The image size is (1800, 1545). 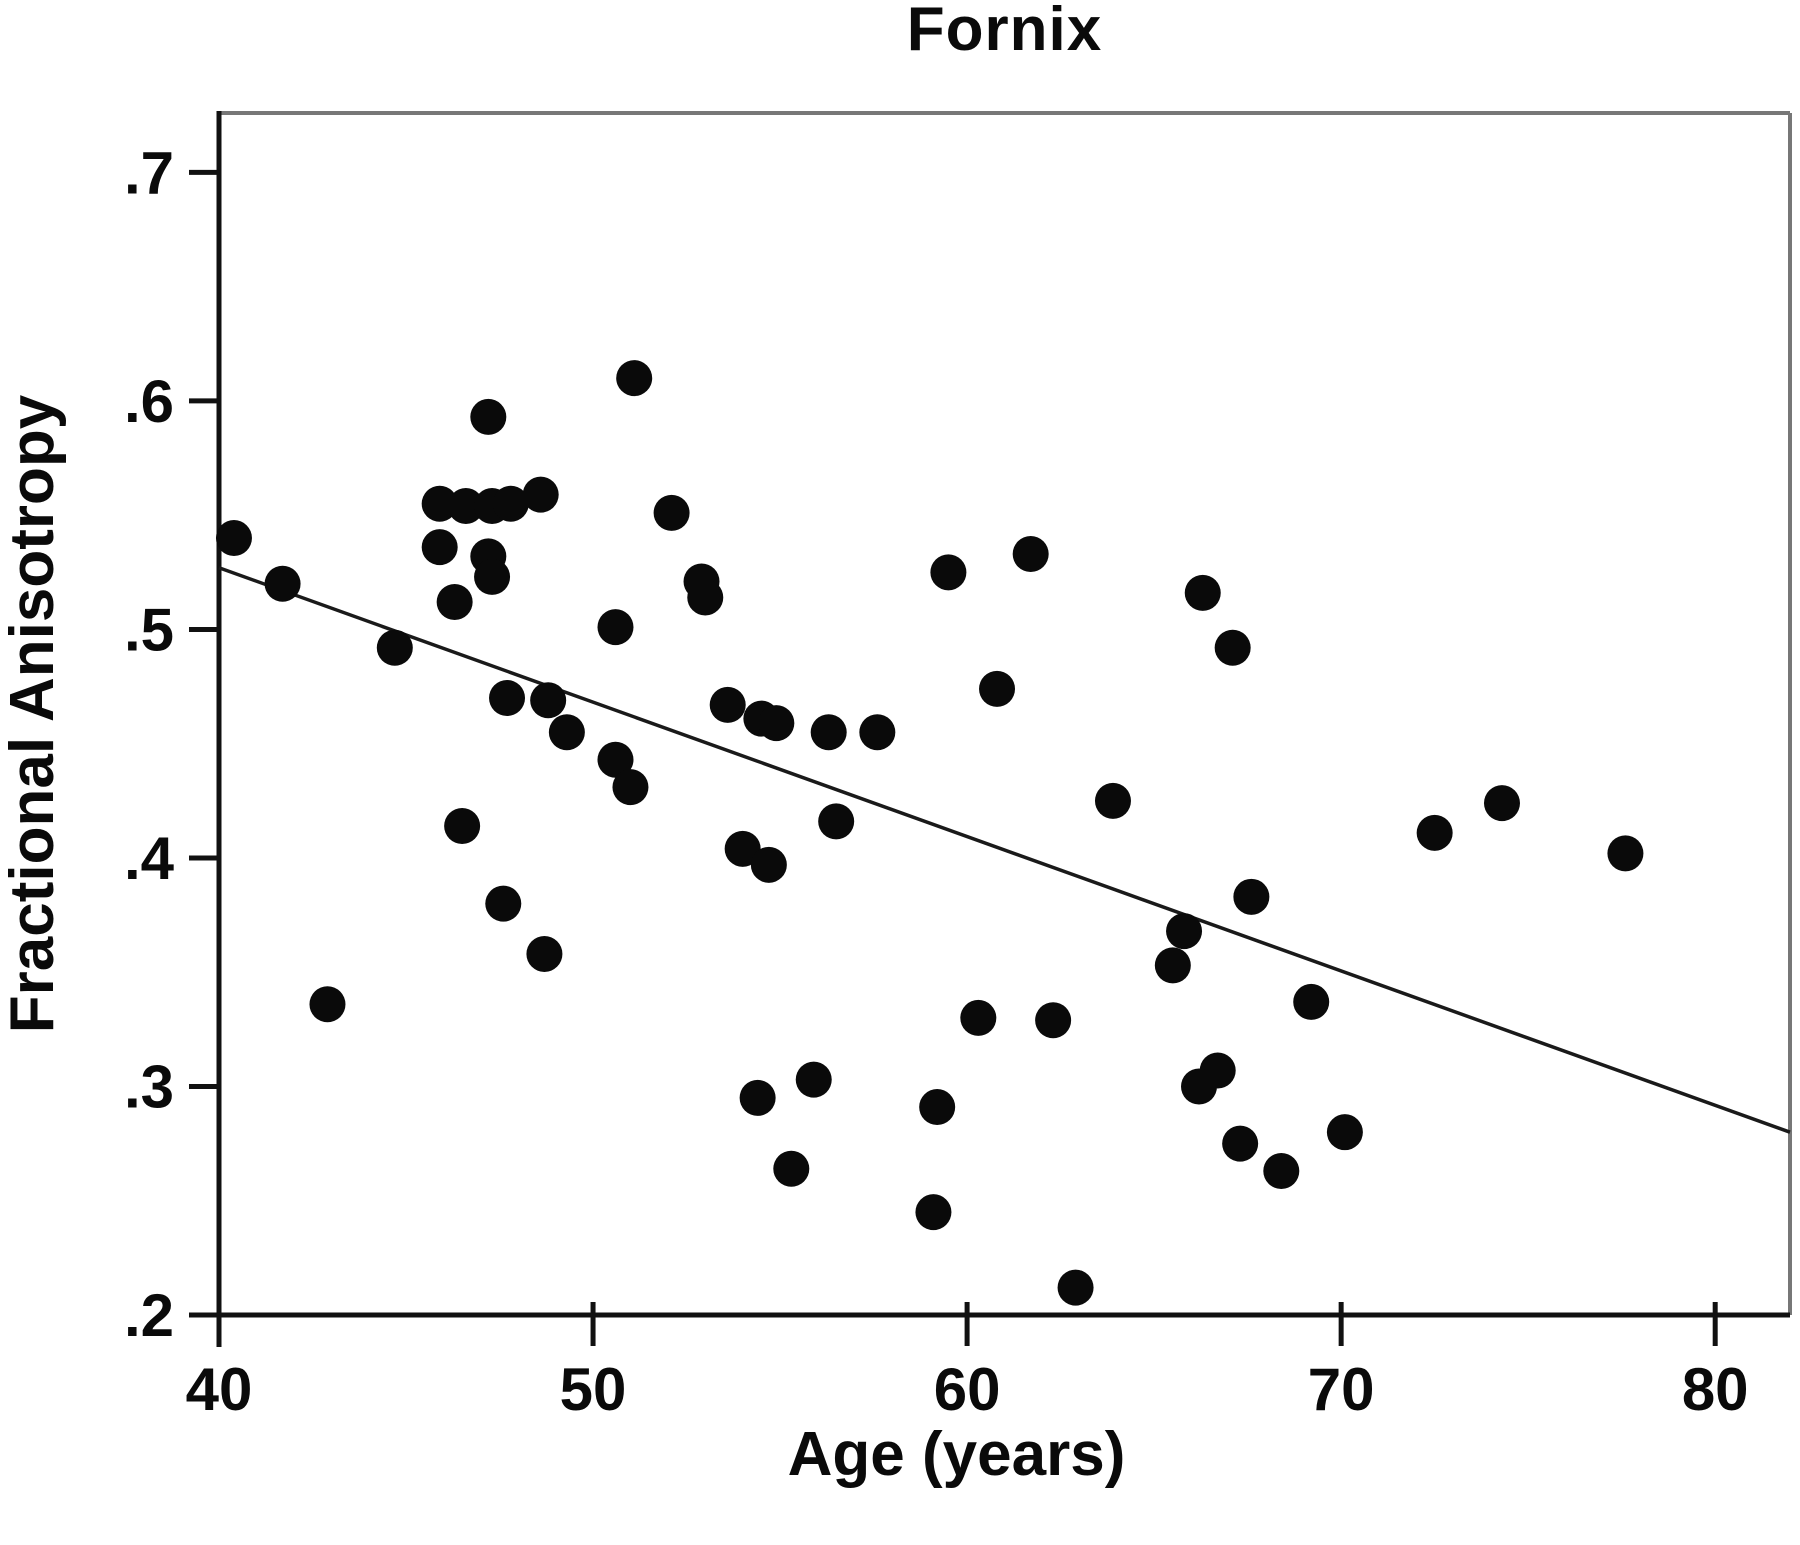 What do you see at coordinates (1341, 1389) in the screenshot?
I see `x-tick-label: 70` at bounding box center [1341, 1389].